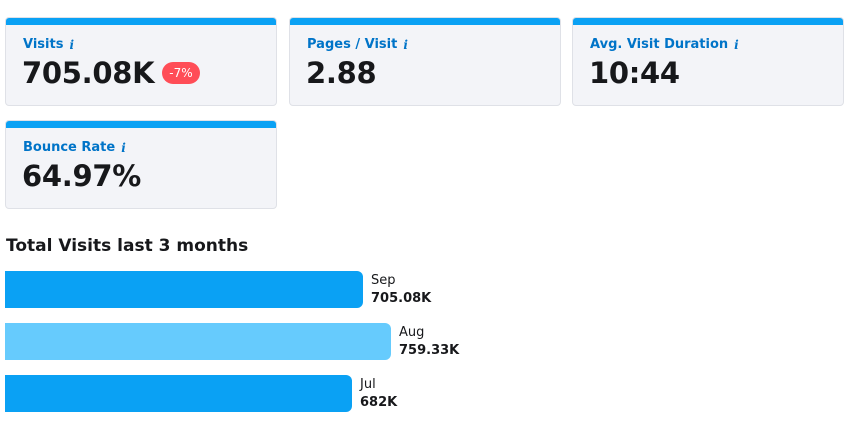 The image size is (849, 429). Describe the element at coordinates (425, 61) in the screenshot. I see `metric-card-pages-per-visit: Pages / Visit i 2.88` at that location.